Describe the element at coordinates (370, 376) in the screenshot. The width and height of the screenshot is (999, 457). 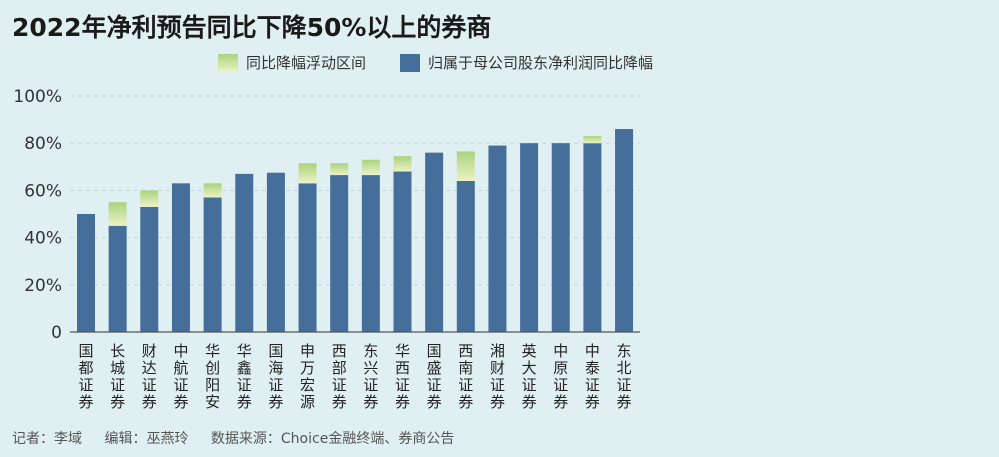
I see `x-tick-label: 东兴证券` at that location.